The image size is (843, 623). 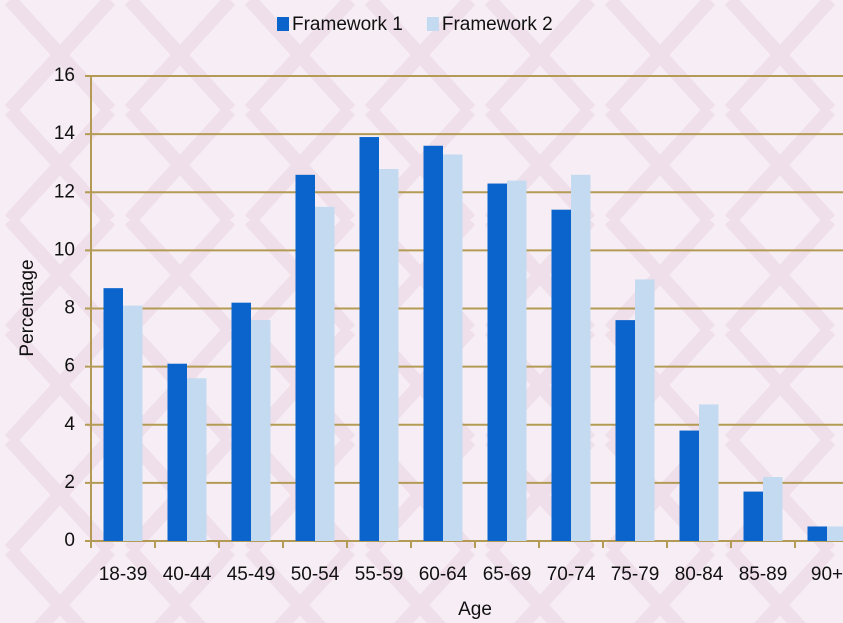 I want to click on y-tick-label: 12, so click(x=64, y=191).